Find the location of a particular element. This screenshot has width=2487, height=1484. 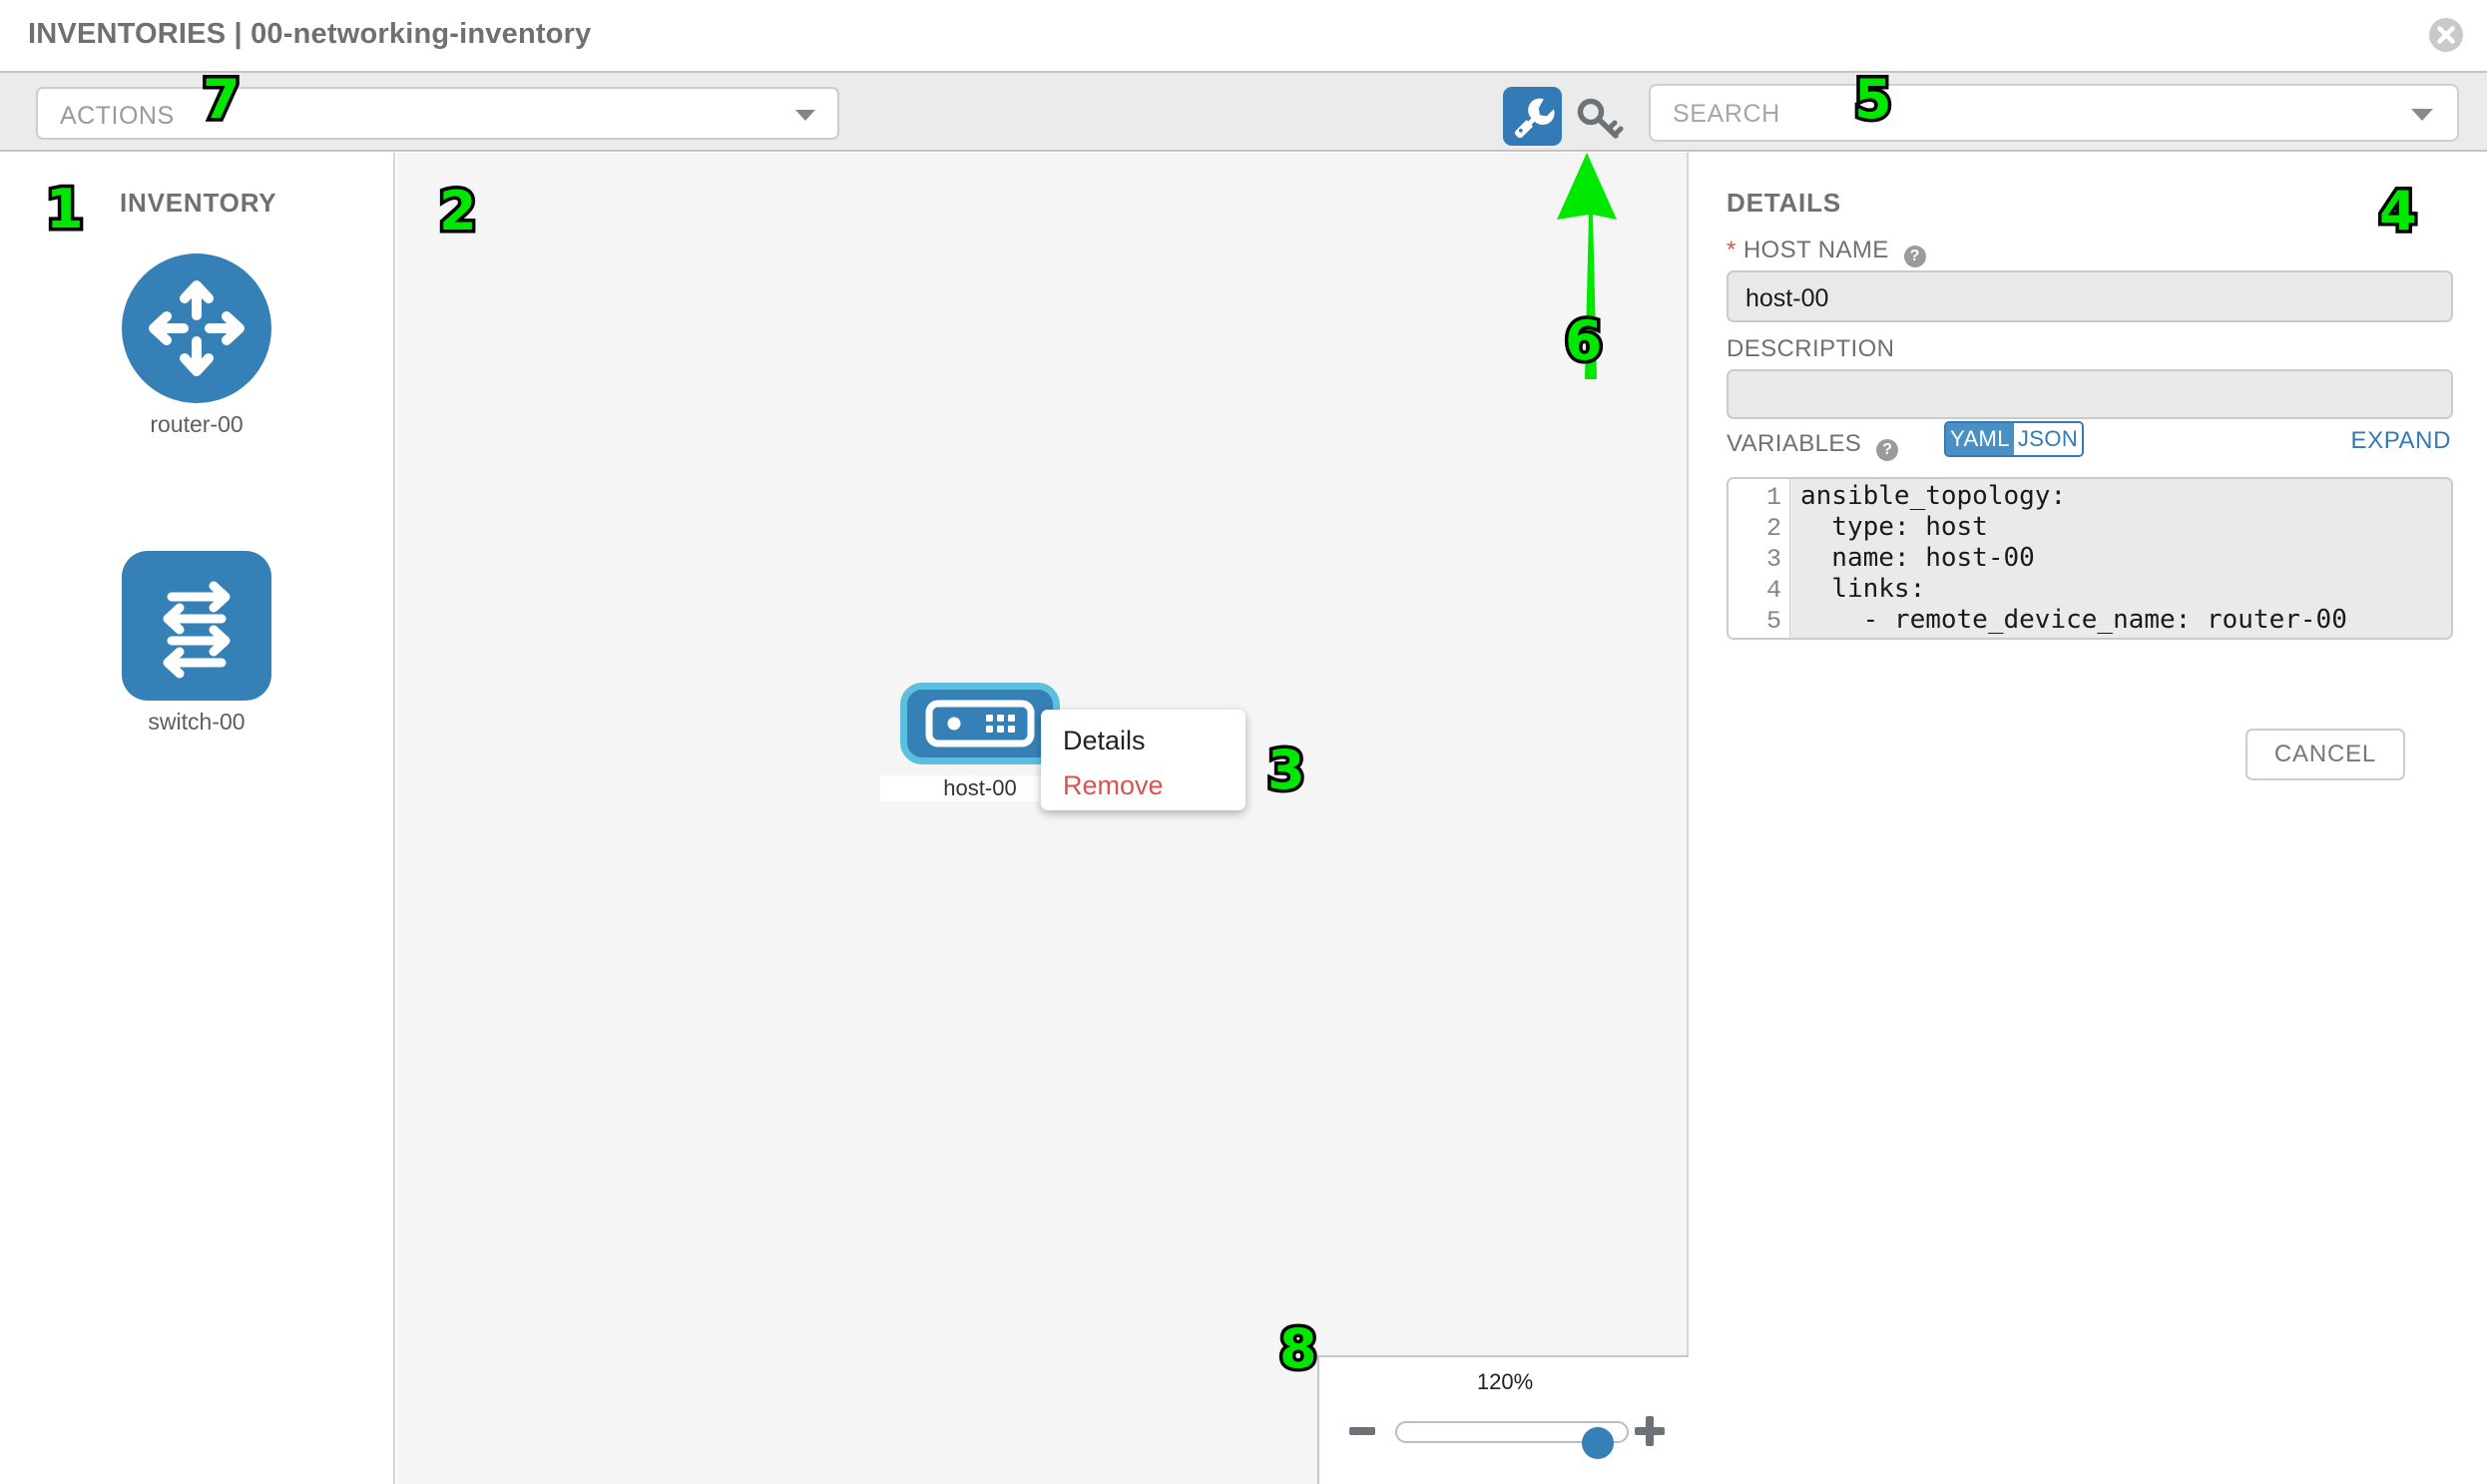

actions-dropdown-label: ACTIONS is located at coordinates (117, 116).